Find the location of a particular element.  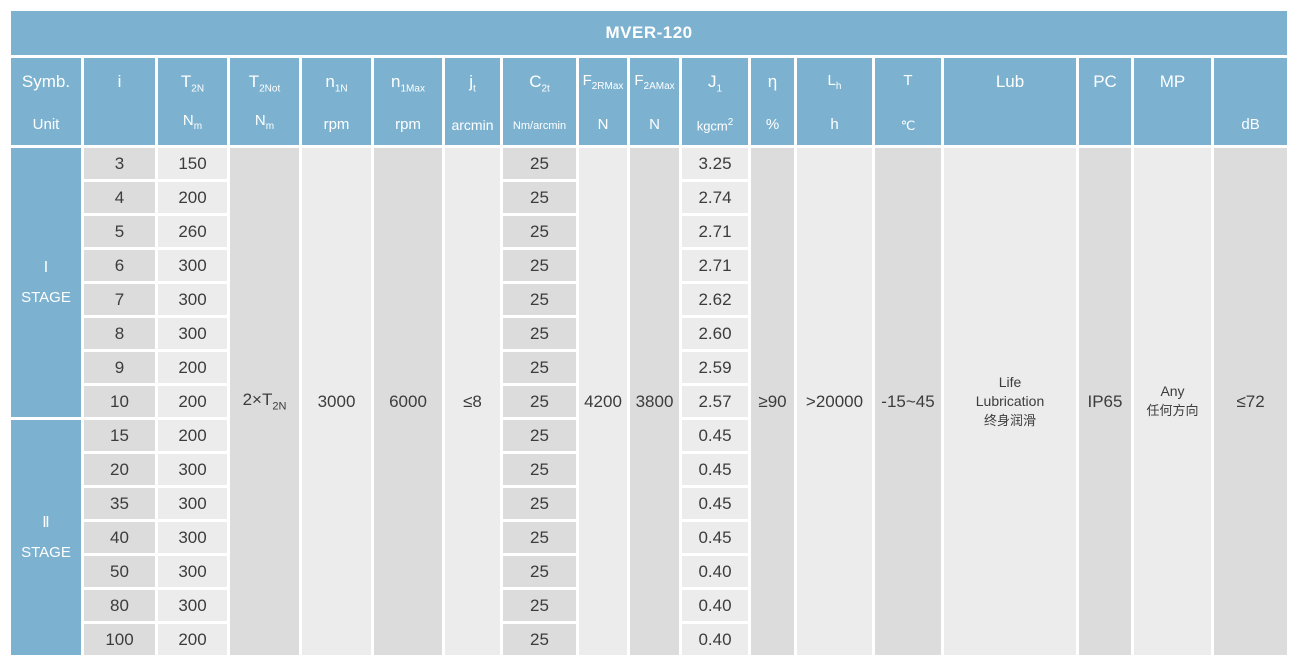

jt-value-cell: ≤8 is located at coordinates (472, 401).